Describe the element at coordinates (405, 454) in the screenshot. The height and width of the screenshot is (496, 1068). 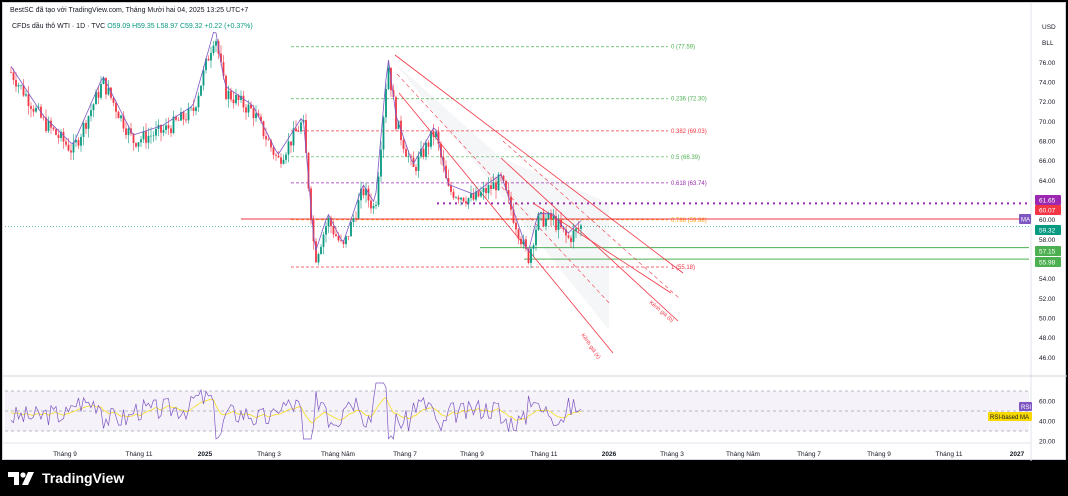
I see `time-axis-label: Tháng 7` at that location.